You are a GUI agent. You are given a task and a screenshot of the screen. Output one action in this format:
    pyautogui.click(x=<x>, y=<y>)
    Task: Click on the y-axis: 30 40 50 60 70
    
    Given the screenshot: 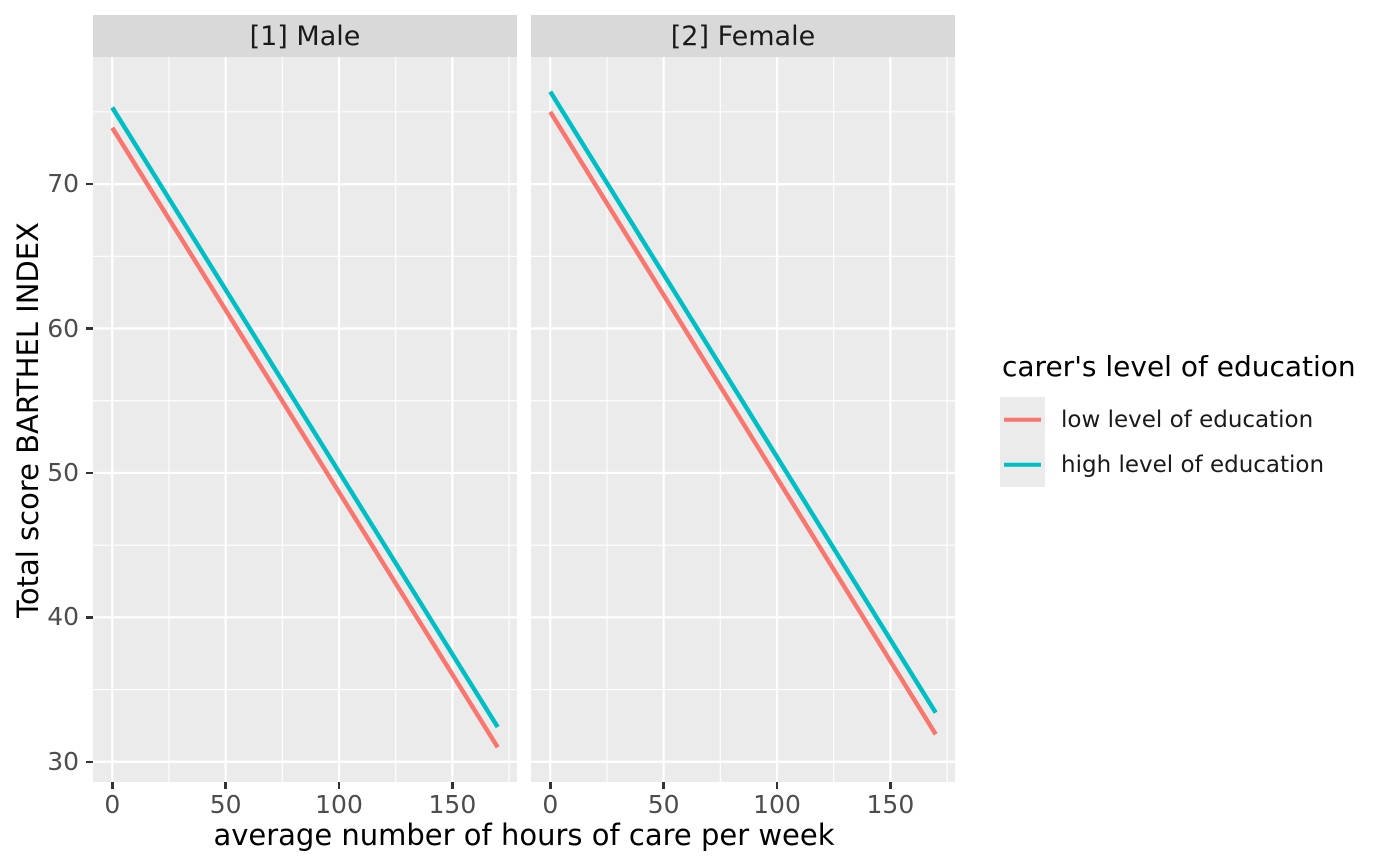 What is the action you would take?
    pyautogui.click(x=46, y=419)
    